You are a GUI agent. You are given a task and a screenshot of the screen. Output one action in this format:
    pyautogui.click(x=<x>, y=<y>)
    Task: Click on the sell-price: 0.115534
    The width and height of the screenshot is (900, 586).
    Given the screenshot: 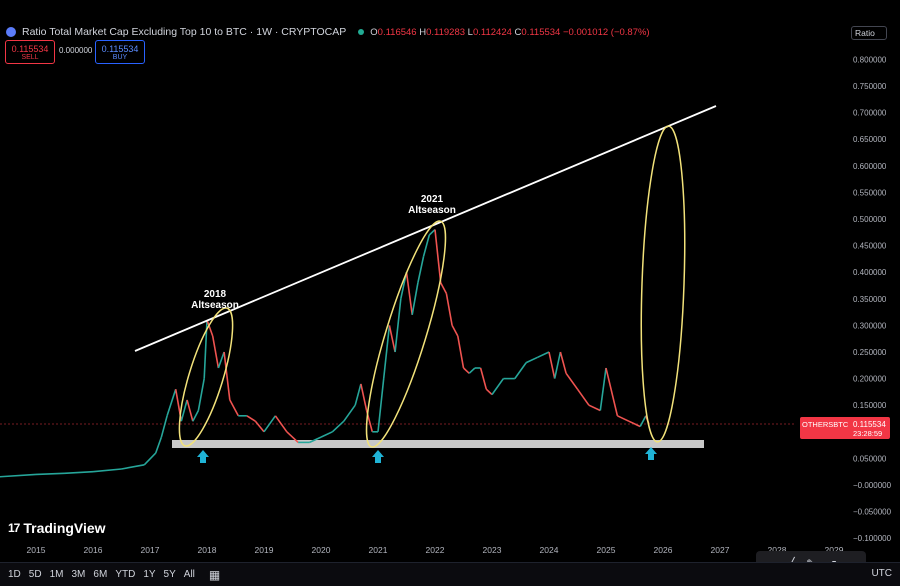 What is the action you would take?
    pyautogui.click(x=30, y=48)
    